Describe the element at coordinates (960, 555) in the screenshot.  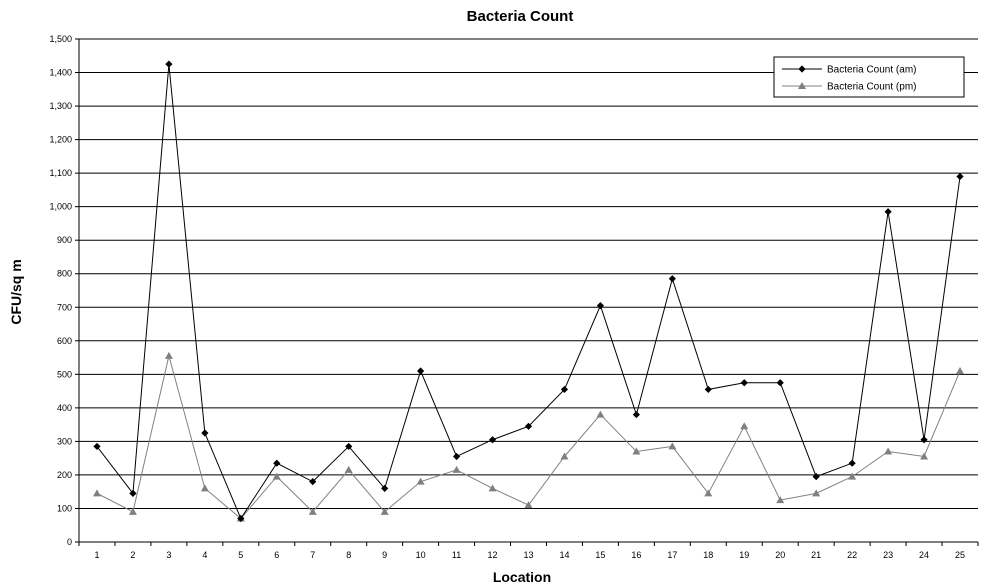
I see `x-tick-label: 25` at that location.